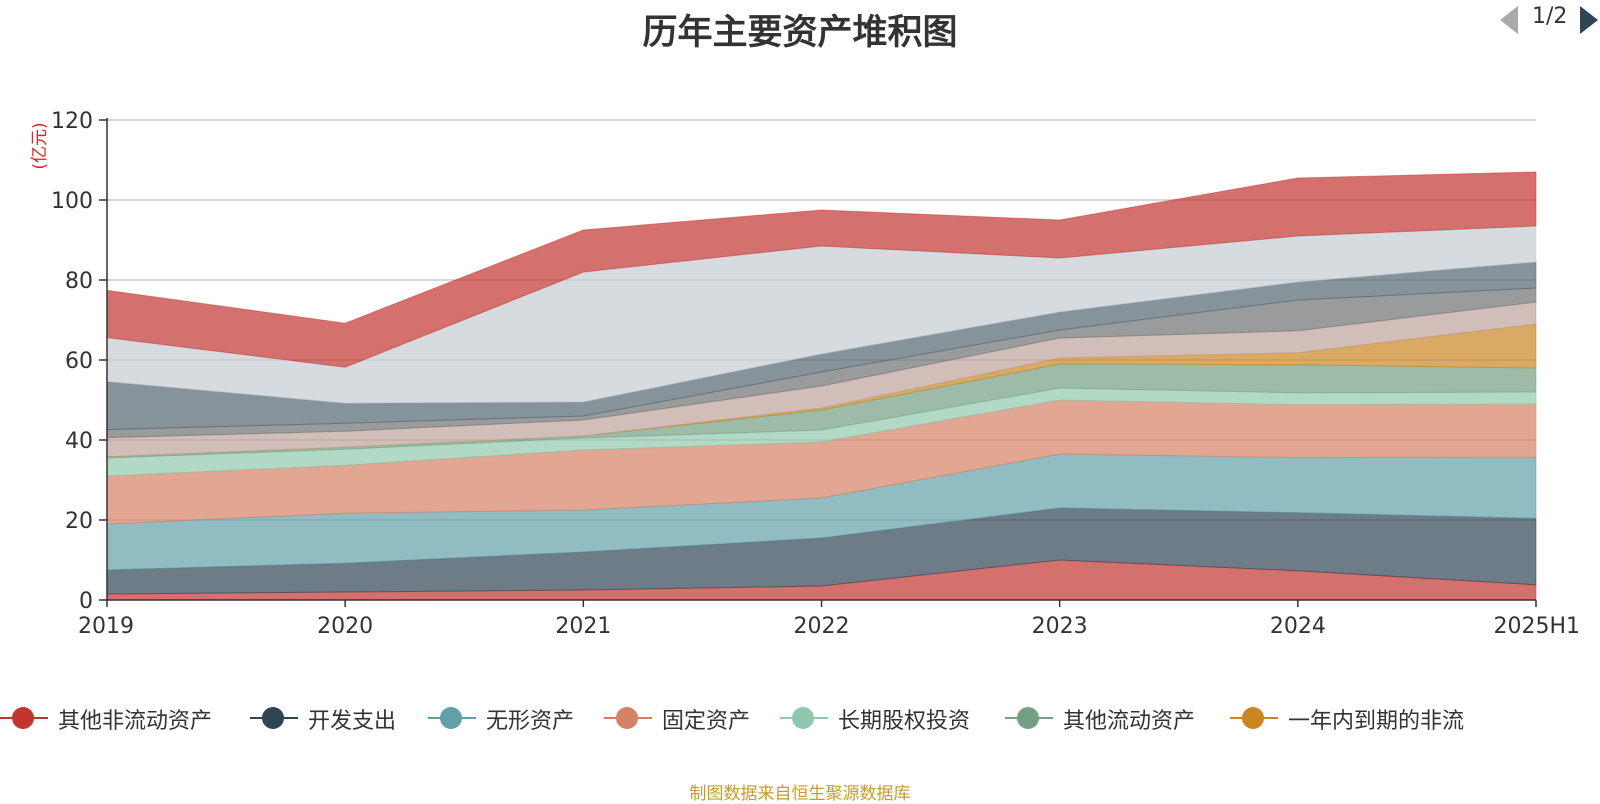 This screenshot has width=1600, height=804. What do you see at coordinates (106, 626) in the screenshot?
I see `x-tick-label: 2019` at bounding box center [106, 626].